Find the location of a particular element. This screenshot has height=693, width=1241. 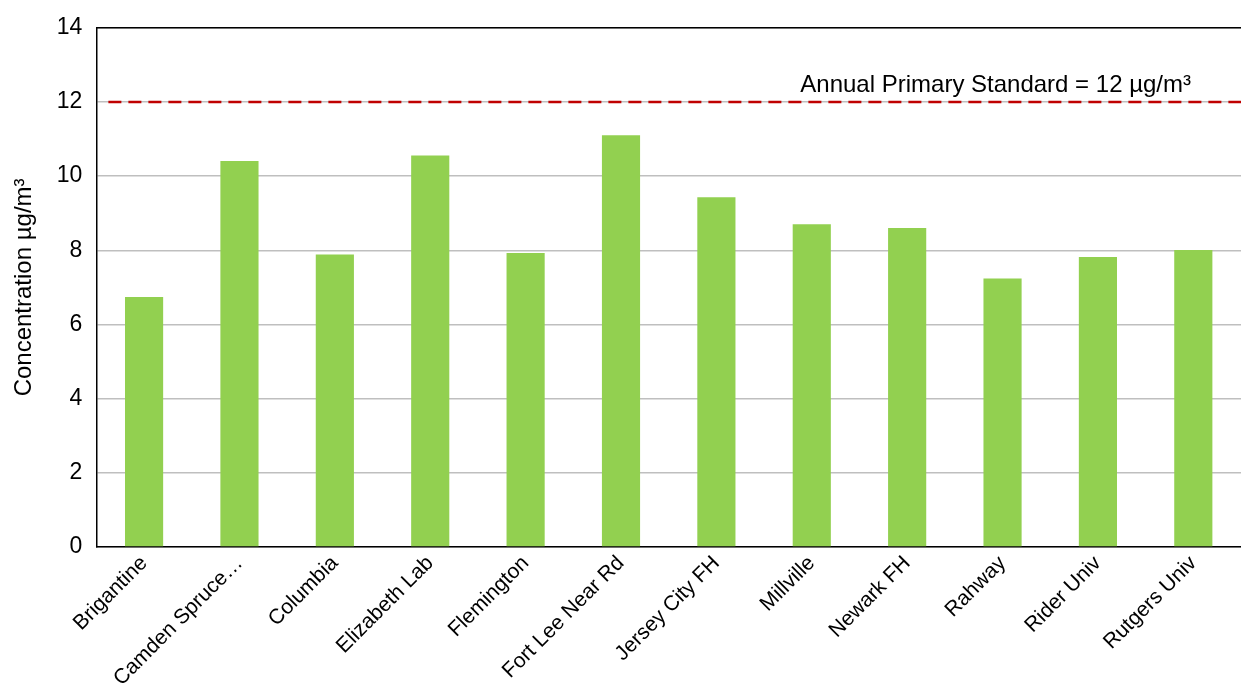

y-tick-label: 10 is located at coordinates (69, 174).